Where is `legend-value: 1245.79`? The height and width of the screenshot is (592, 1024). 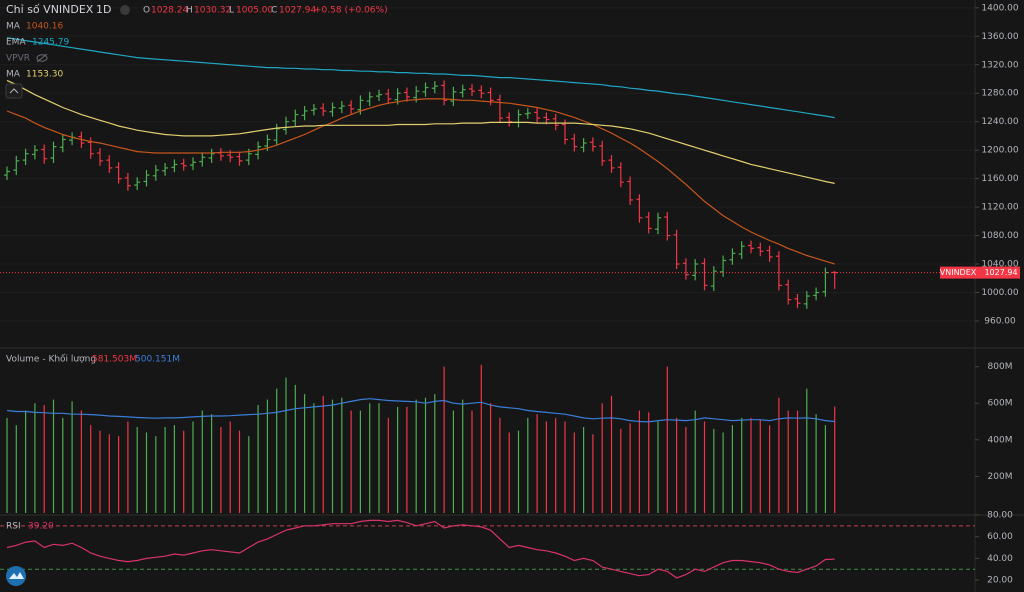 legend-value: 1245.79 is located at coordinates (50, 43).